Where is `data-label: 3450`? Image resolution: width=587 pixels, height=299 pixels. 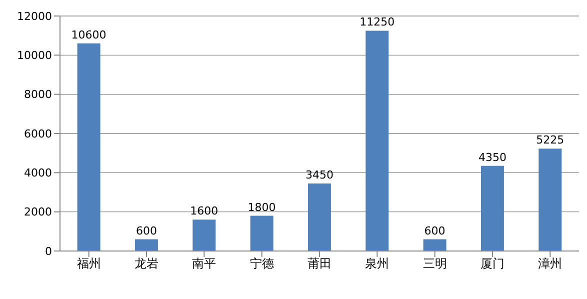 data-label: 3450 is located at coordinates (319, 175).